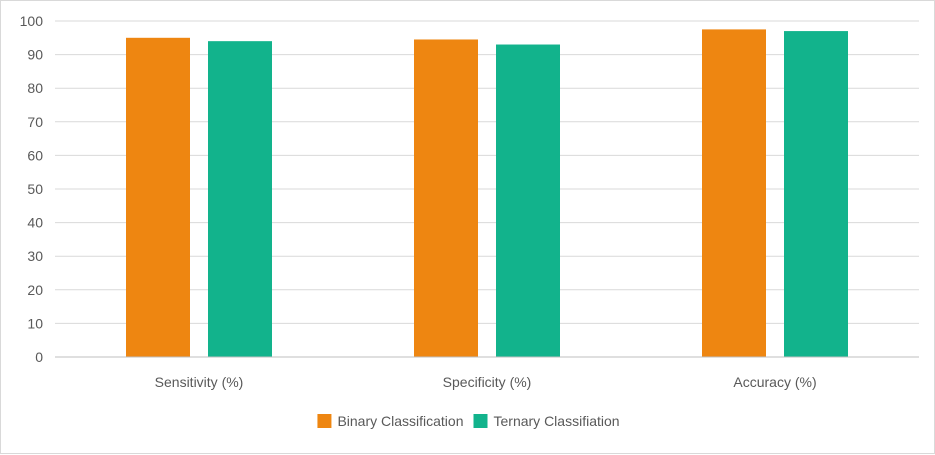  I want to click on y-tick-label: 100, so click(32, 21).